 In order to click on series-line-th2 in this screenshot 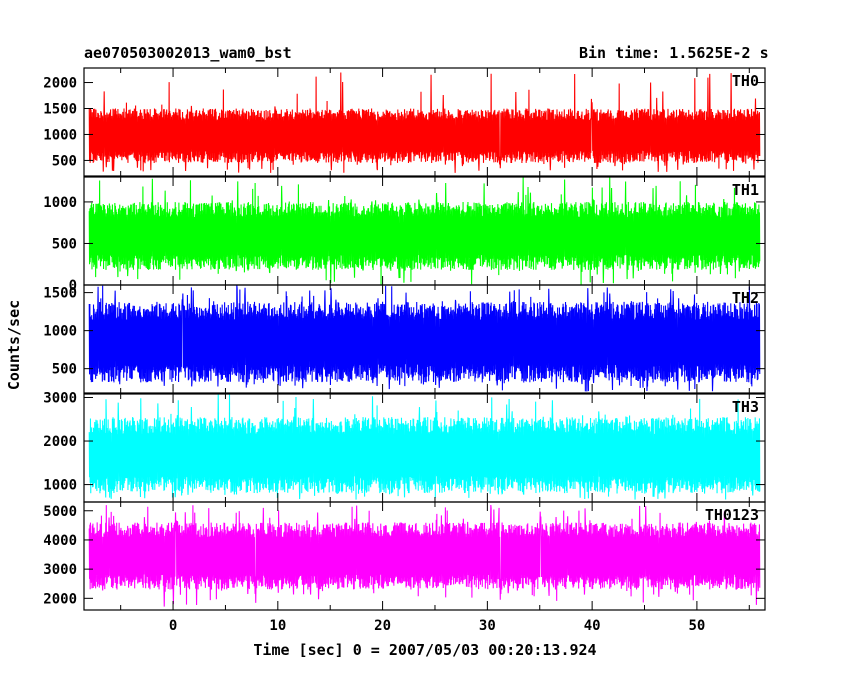, I will do `click(424, 338)`.